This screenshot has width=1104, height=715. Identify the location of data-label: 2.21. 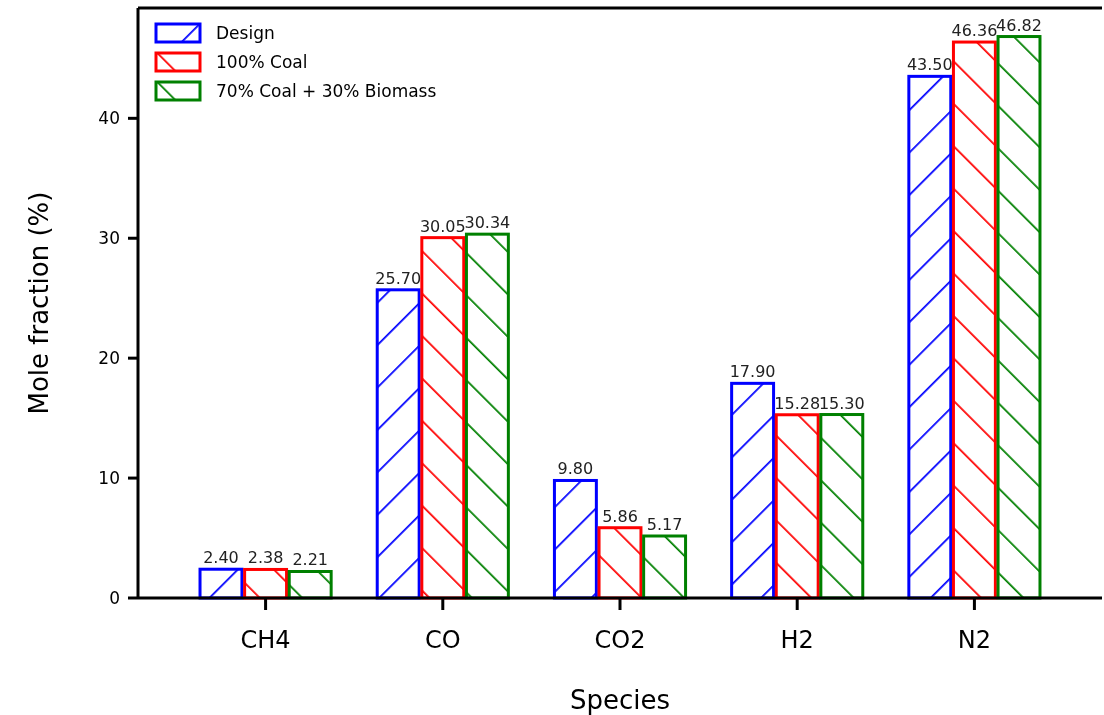
(310, 560).